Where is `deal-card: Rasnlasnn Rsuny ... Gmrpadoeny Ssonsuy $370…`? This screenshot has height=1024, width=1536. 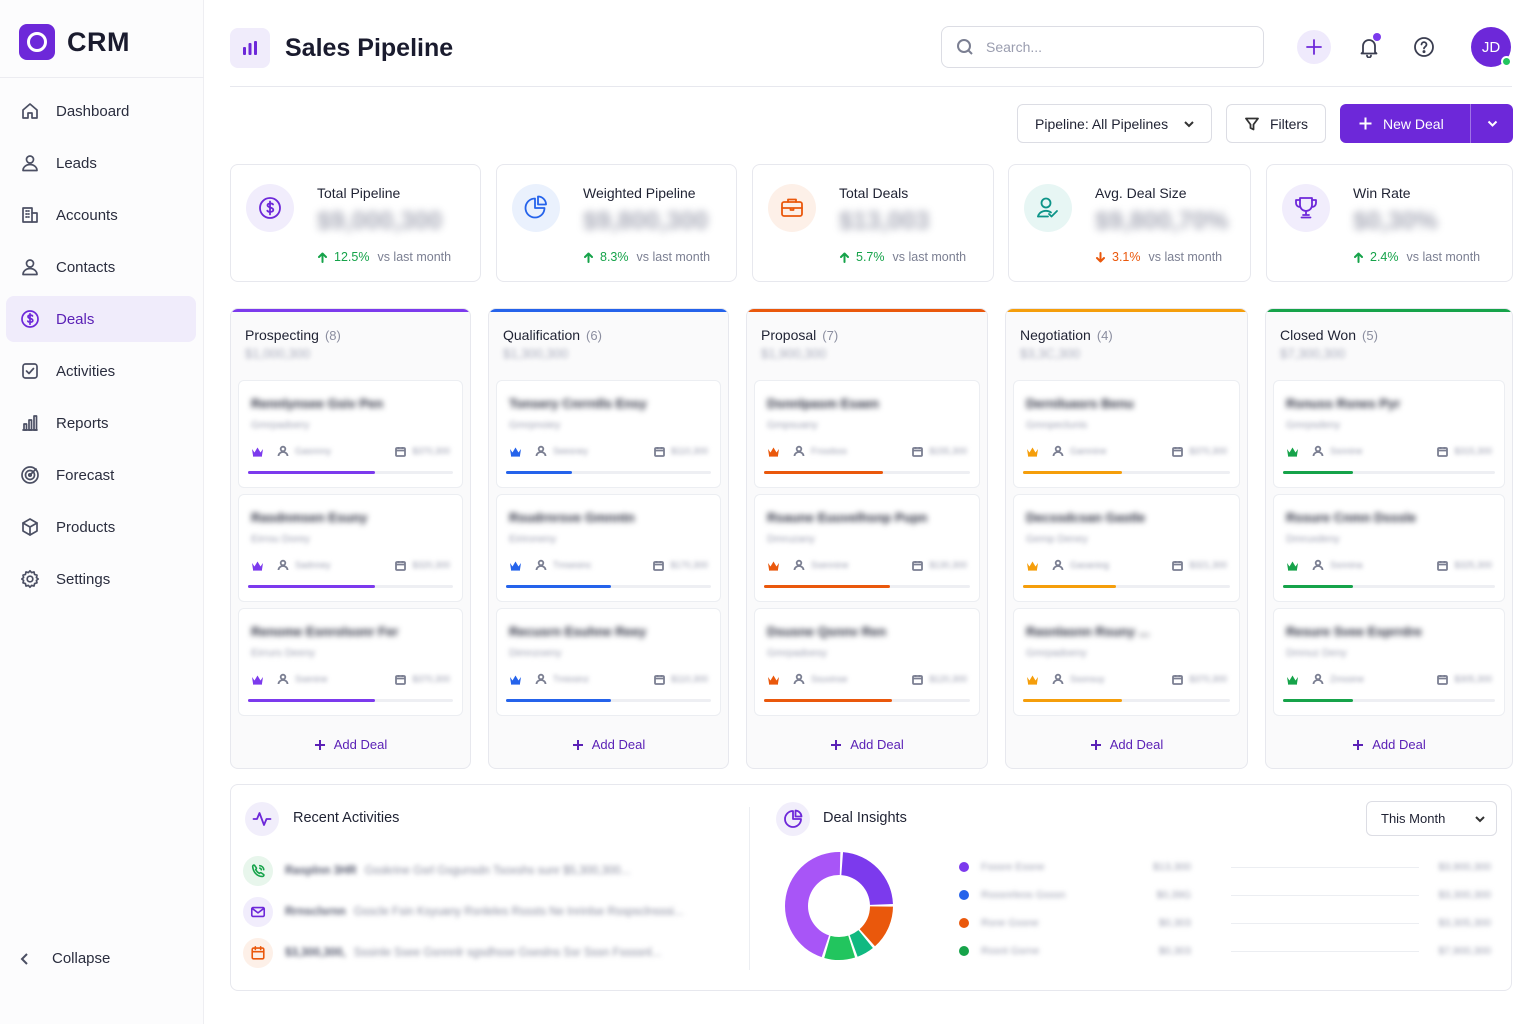 deal-card: Rasnlasnn Rsuny ... Gmrpadoeny Ssonsuy $370… is located at coordinates (1126, 662).